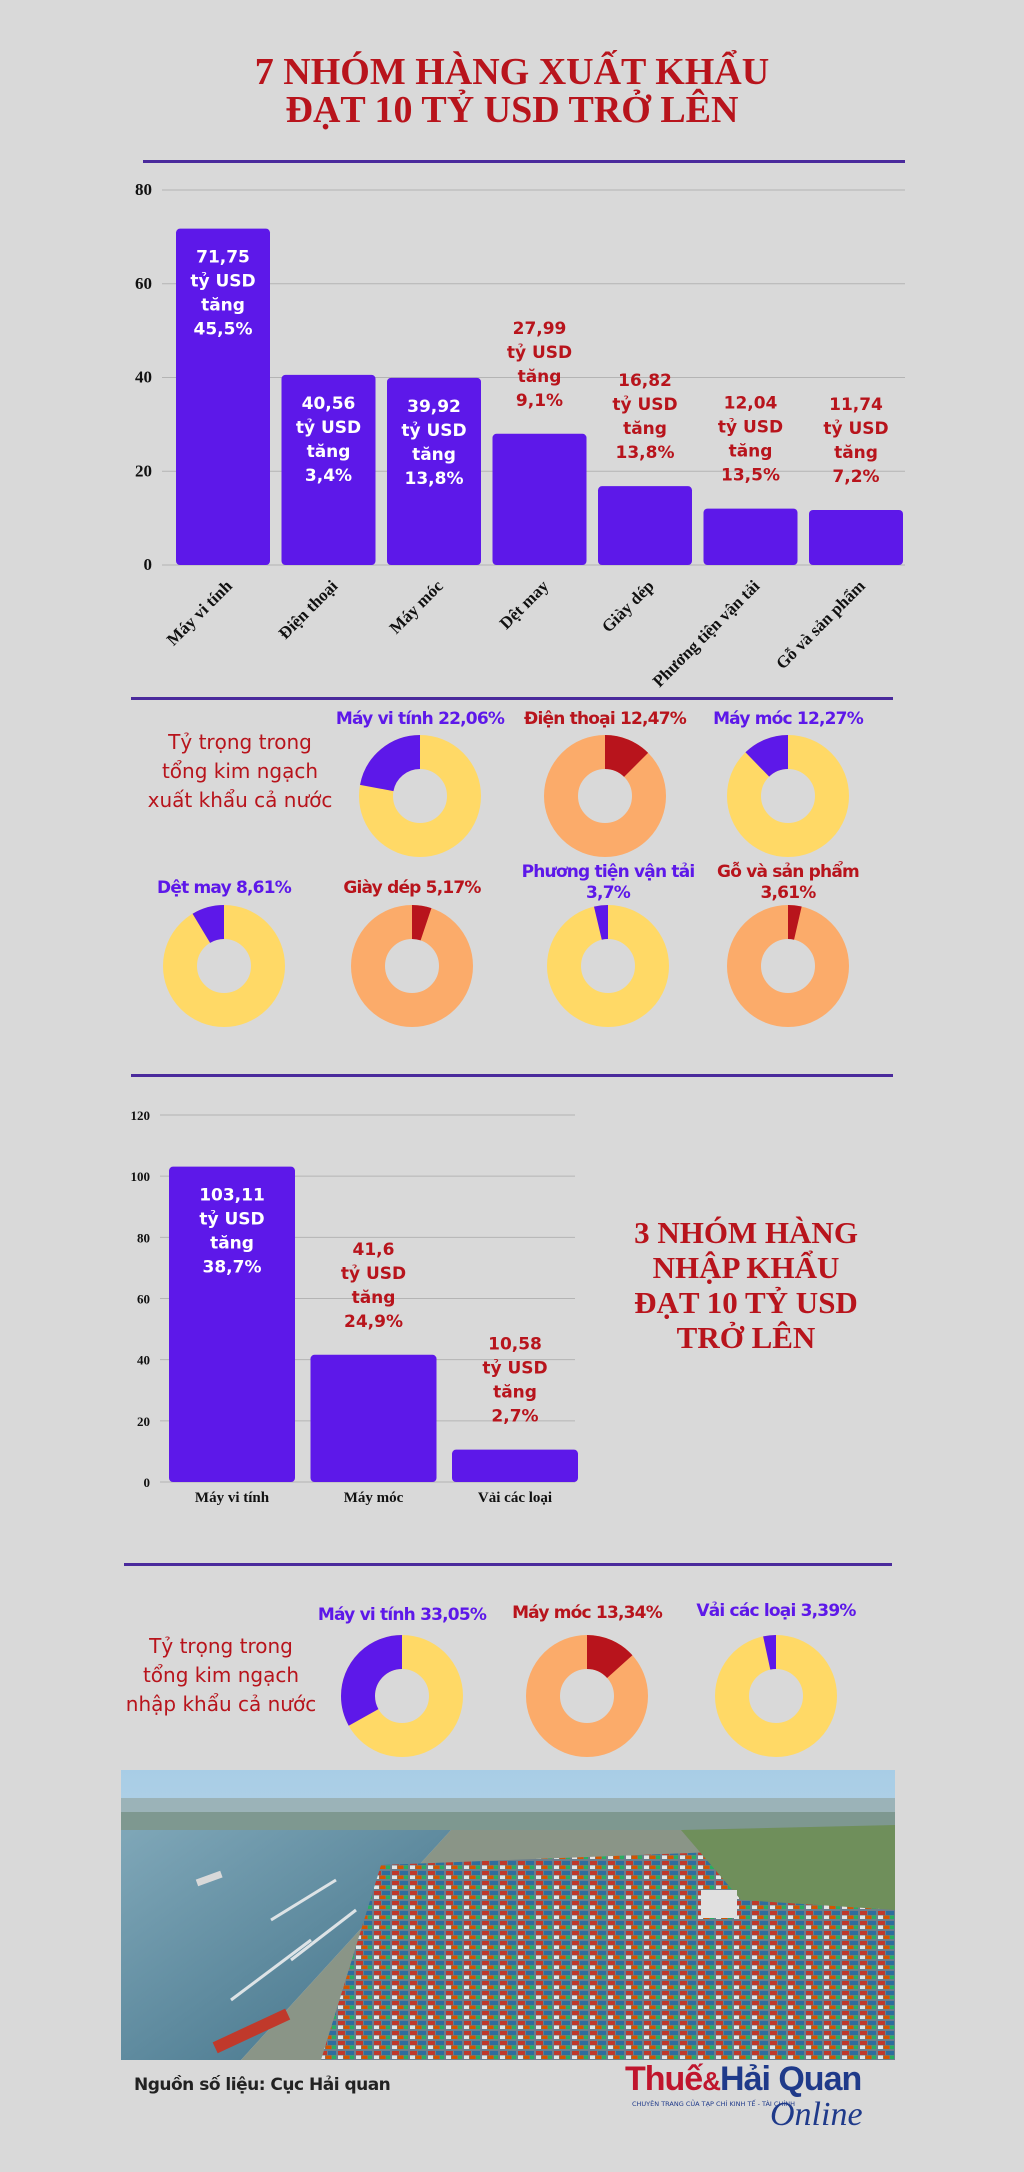 This screenshot has width=1024, height=2172. What do you see at coordinates (412, 888) in the screenshot?
I see `donut-label: Giày dép 5,17%` at bounding box center [412, 888].